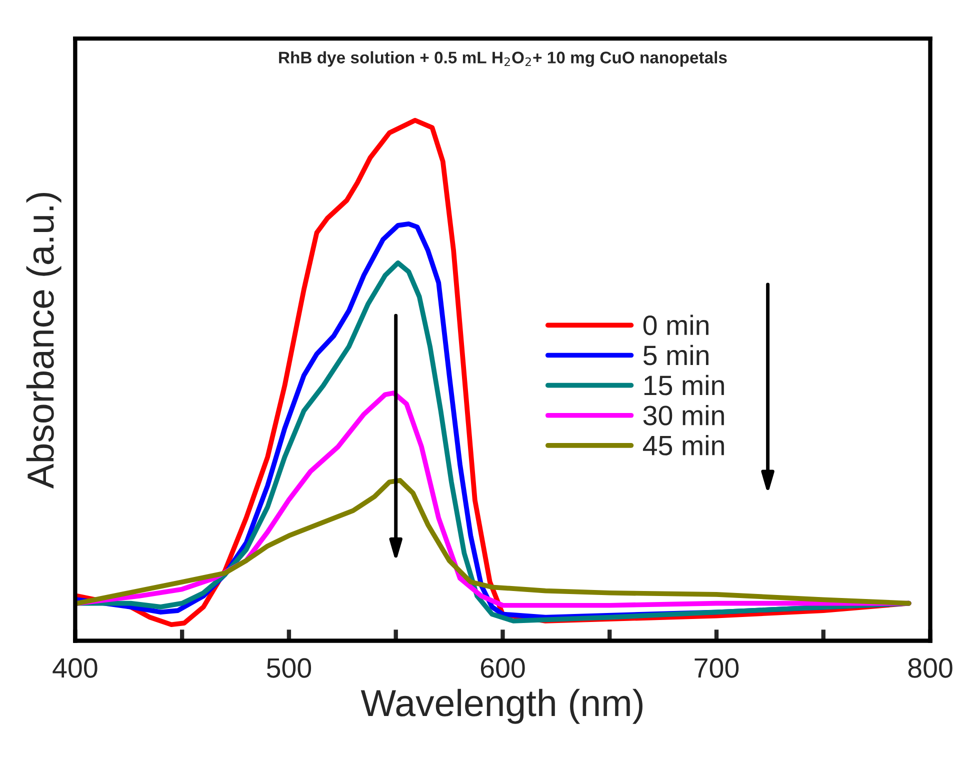  What do you see at coordinates (684, 385) in the screenshot?
I see `legend-label: 15 min` at bounding box center [684, 385].